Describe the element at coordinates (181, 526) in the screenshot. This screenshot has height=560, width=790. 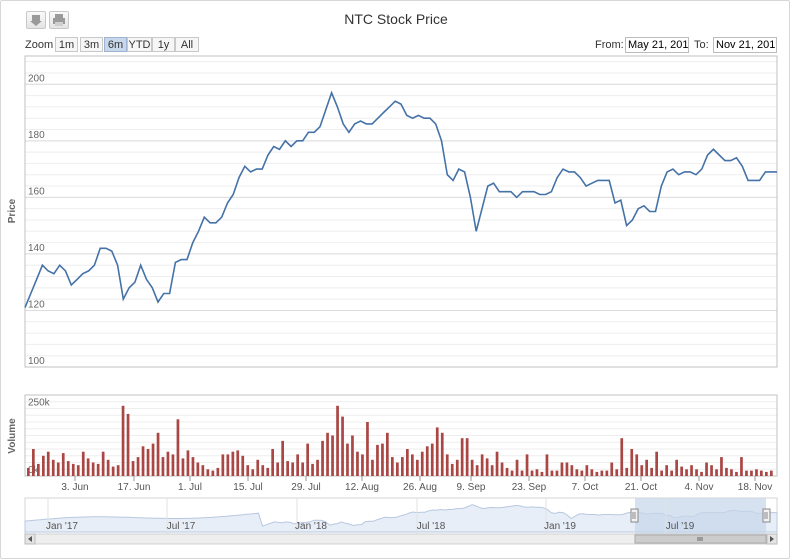
I see `navigator-label: Jul '17` at that location.